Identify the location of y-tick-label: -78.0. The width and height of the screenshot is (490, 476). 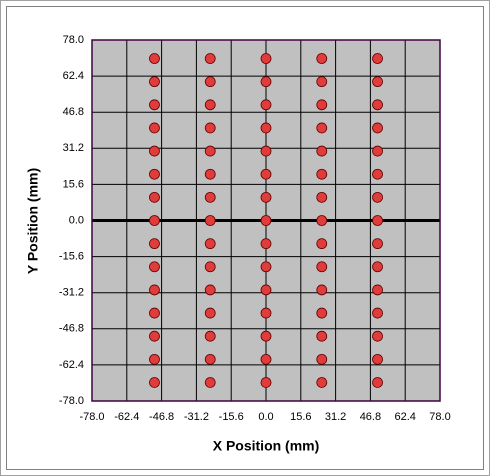
(71, 401).